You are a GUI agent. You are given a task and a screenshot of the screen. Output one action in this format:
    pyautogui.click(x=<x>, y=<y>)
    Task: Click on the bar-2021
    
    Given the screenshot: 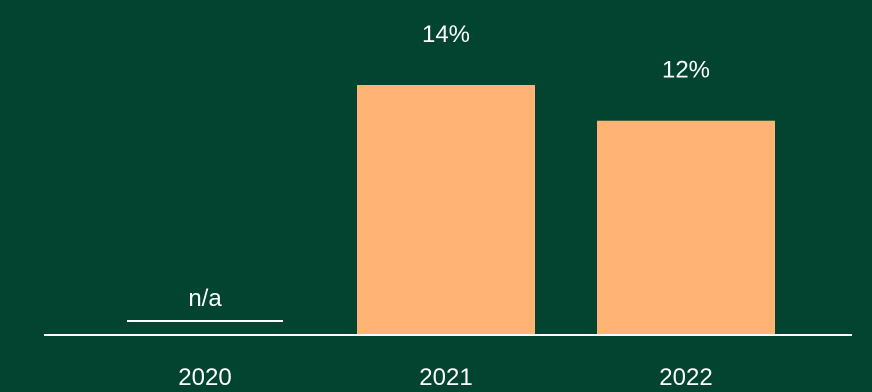 What is the action you would take?
    pyautogui.click(x=446, y=210)
    